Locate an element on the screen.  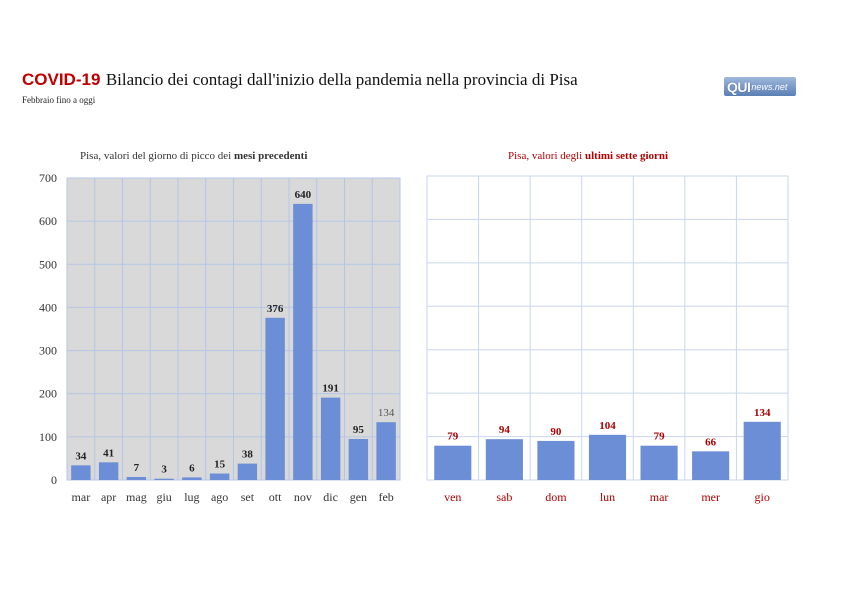
quinews-logo: QUI news.net is located at coordinates (760, 86).